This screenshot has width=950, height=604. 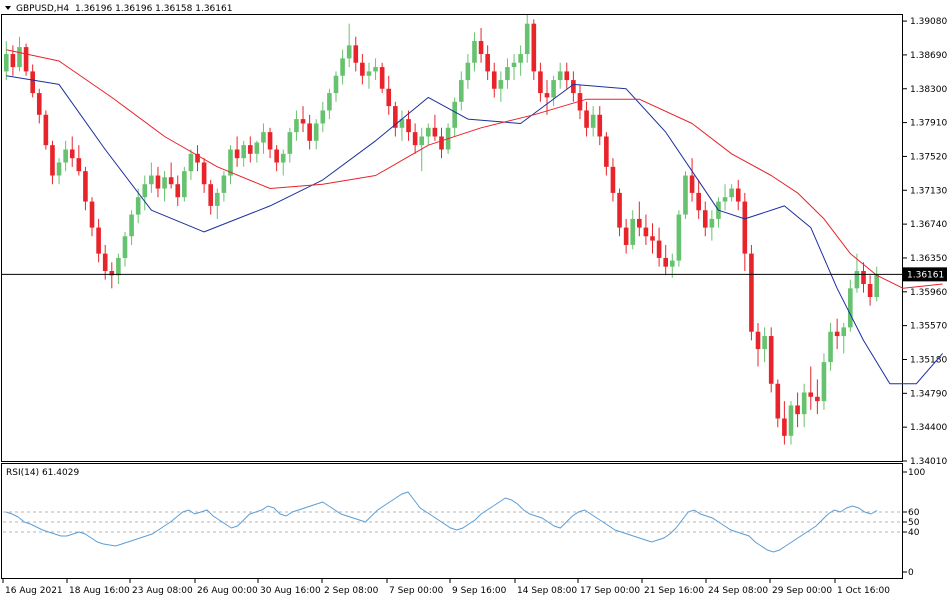 I want to click on rsi-title: RSI(14) 61.4029, so click(x=42, y=473).